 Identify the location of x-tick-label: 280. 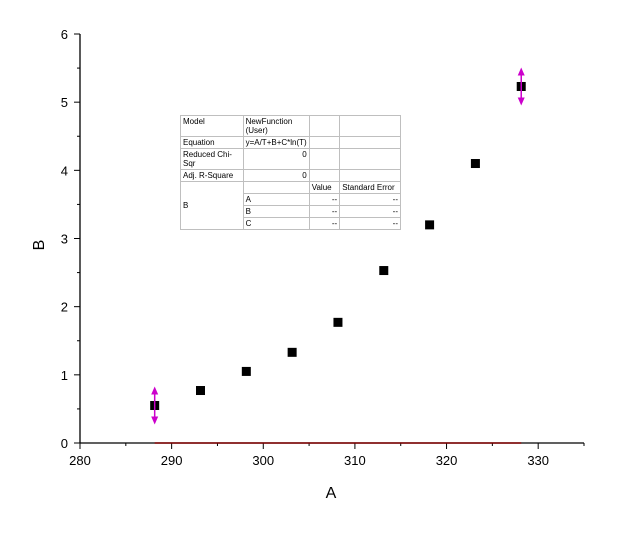
(80, 460).